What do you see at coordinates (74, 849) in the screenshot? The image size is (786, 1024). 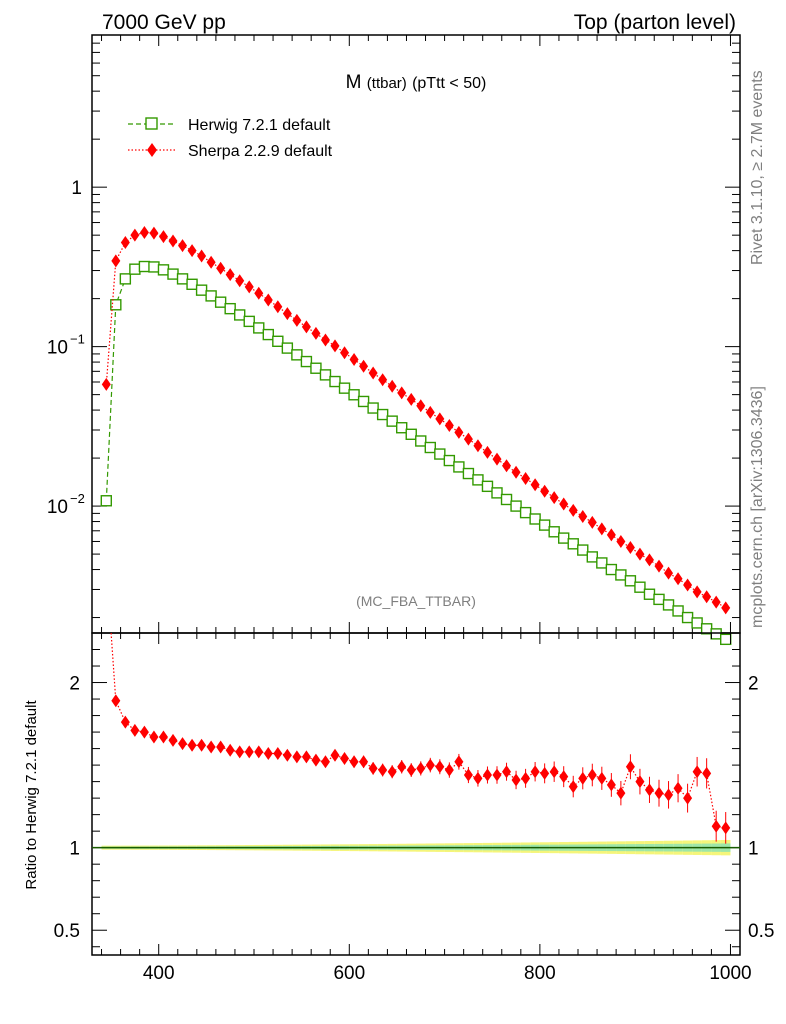 I see `ratio-y-tick-label: 1` at bounding box center [74, 849].